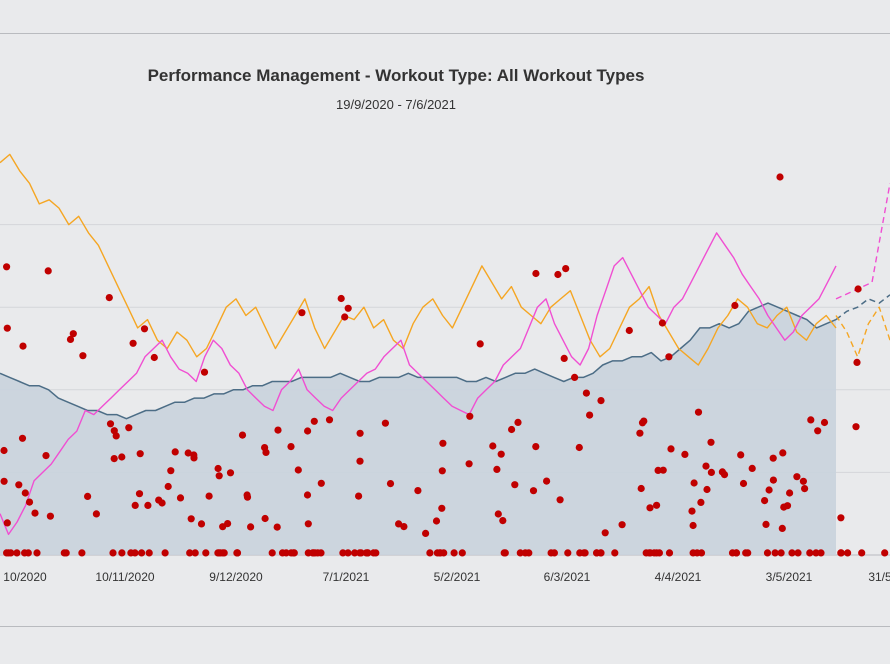  Describe the element at coordinates (124, 577) in the screenshot. I see `x-tick-label: 10/11/2020` at that location.